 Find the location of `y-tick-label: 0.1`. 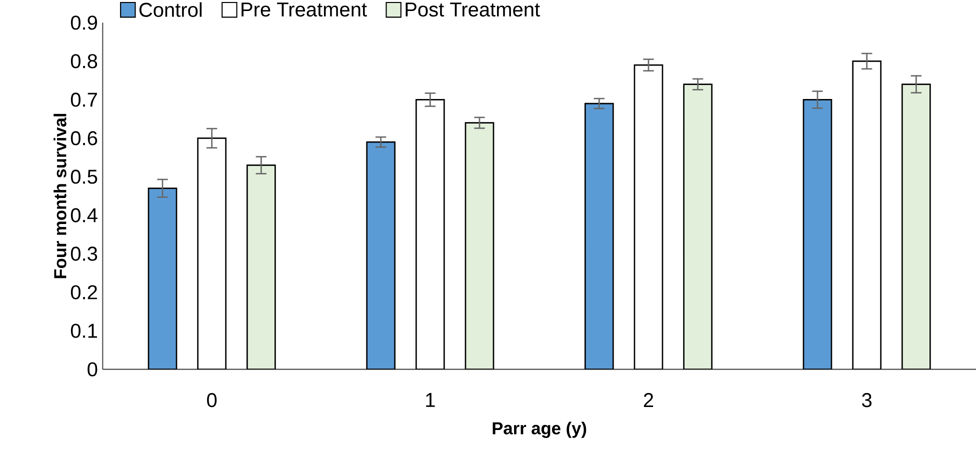

y-tick-label: 0.1 is located at coordinates (83, 331).